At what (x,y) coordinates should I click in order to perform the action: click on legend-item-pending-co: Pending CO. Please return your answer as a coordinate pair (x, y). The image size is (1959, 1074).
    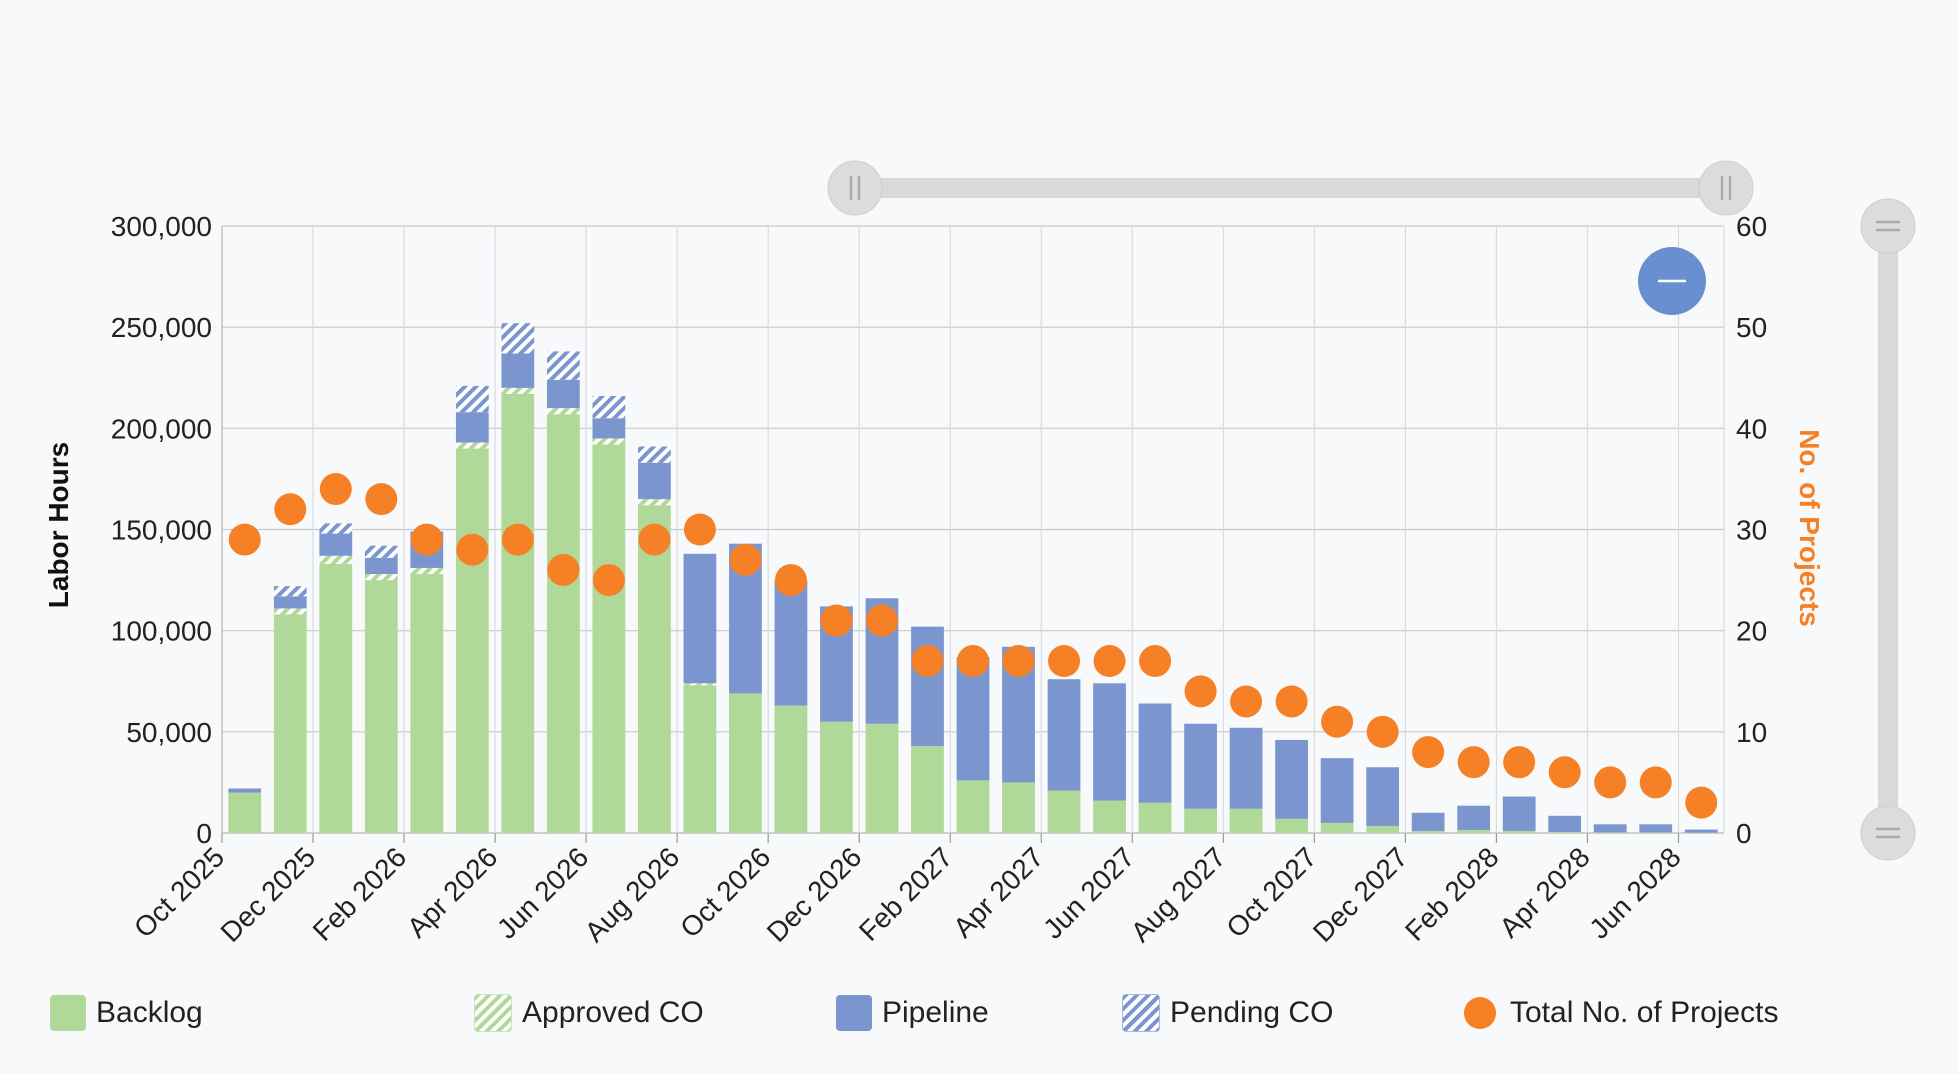
    Looking at the image, I should click on (1227, 1013).